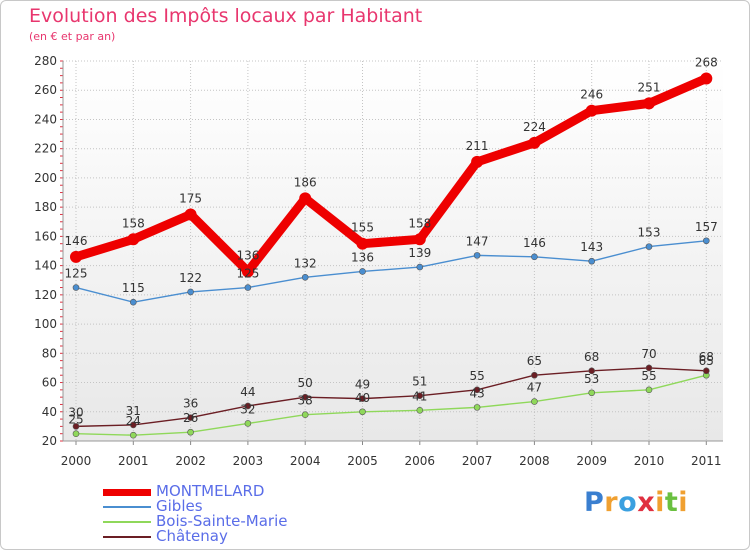  I want to click on legend-label-montmelard: MONTMELARD, so click(210, 491).